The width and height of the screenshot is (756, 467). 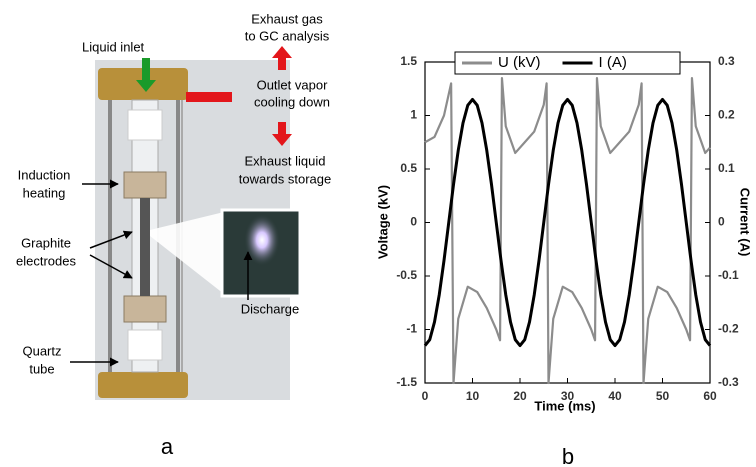 I want to click on label: Exhaust gas, so click(x=287, y=18).